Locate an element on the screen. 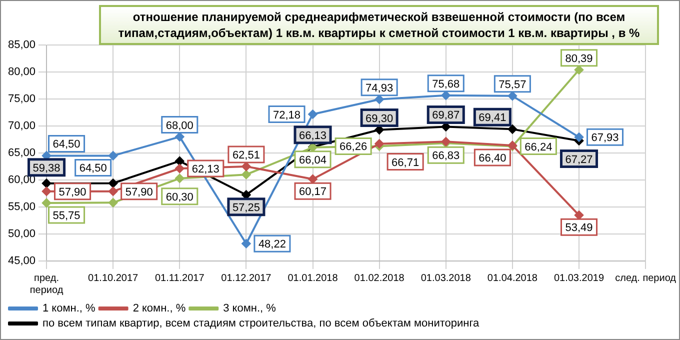  data-label: 66,13 is located at coordinates (313, 136).